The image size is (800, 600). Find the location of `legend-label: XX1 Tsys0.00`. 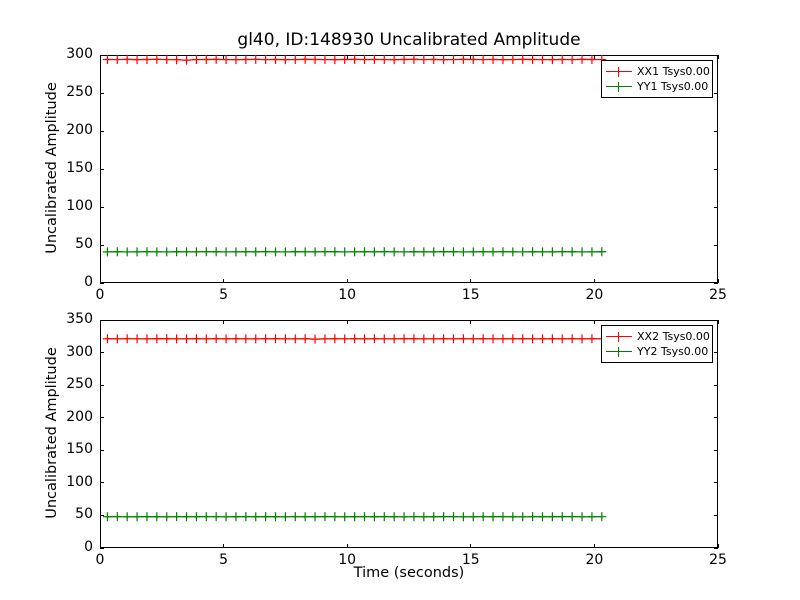

legend-label: XX1 Tsys0.00 is located at coordinates (673, 71).